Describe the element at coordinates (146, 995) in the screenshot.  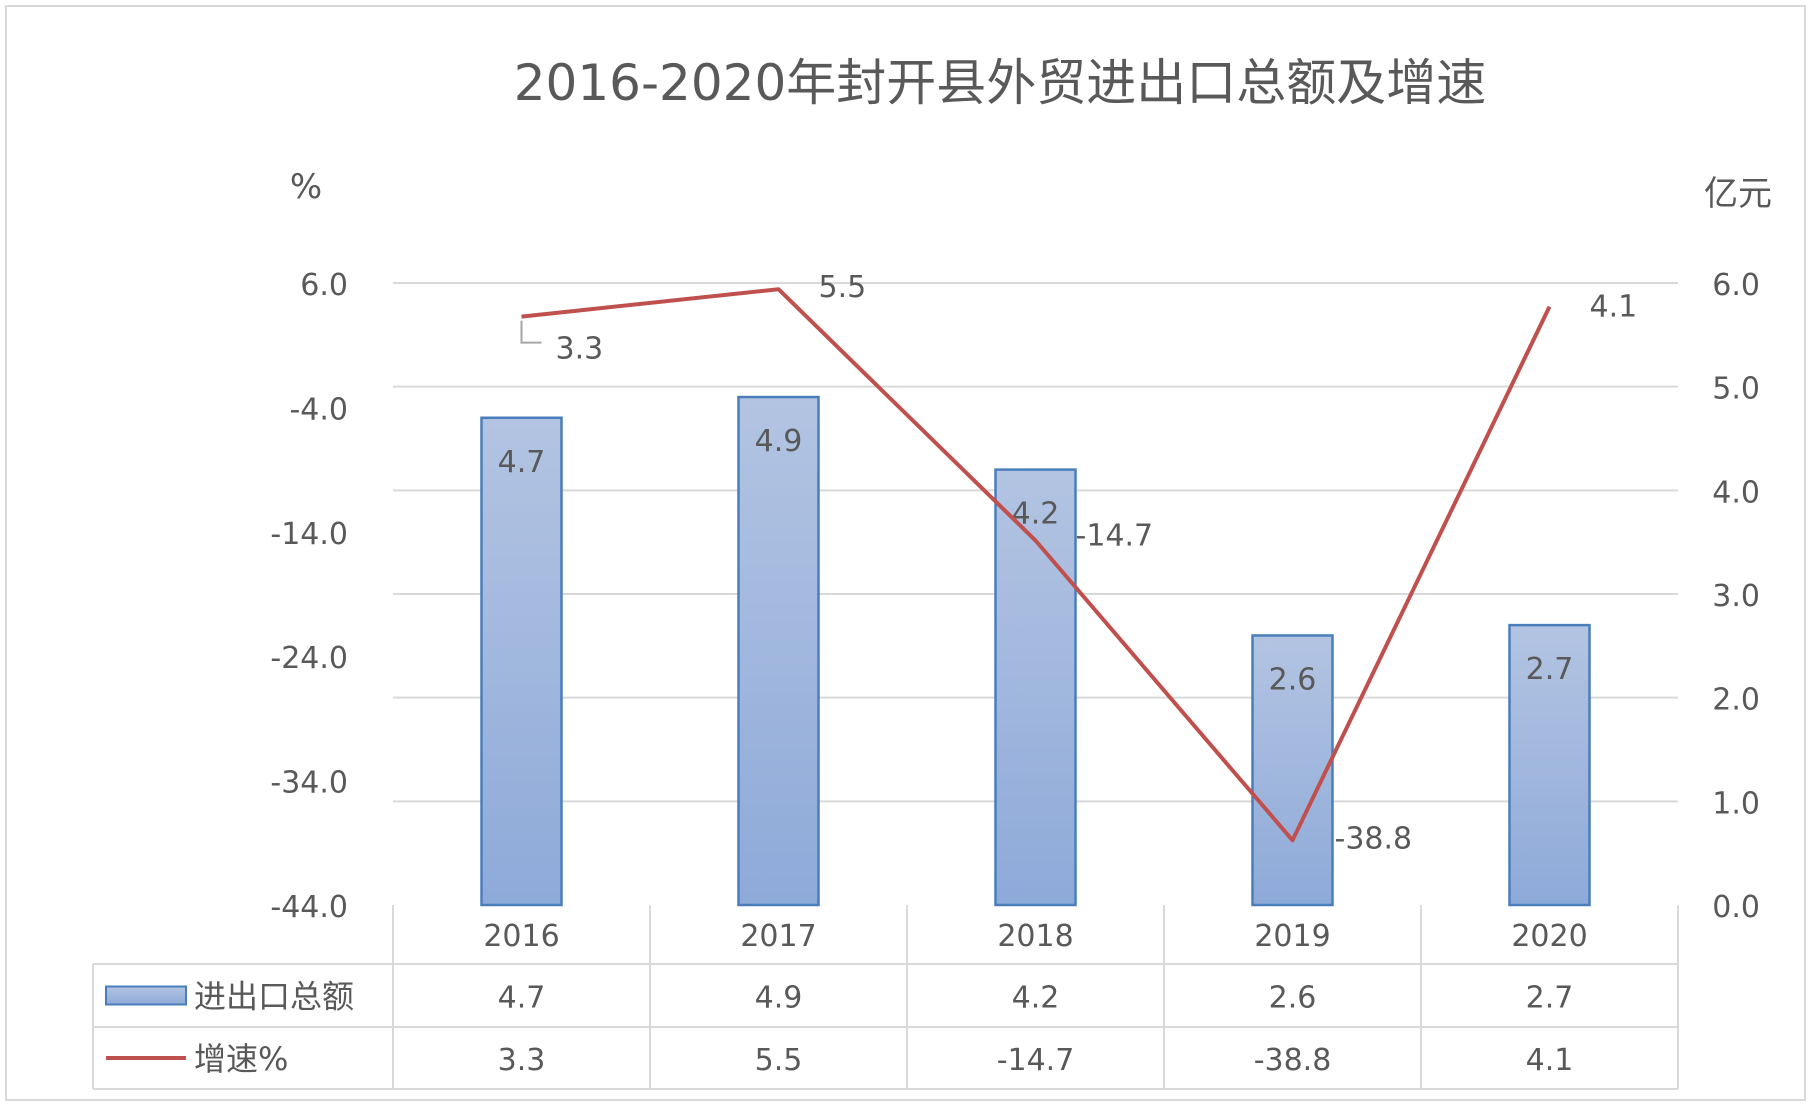
I see `legend-swatch-bar` at that location.